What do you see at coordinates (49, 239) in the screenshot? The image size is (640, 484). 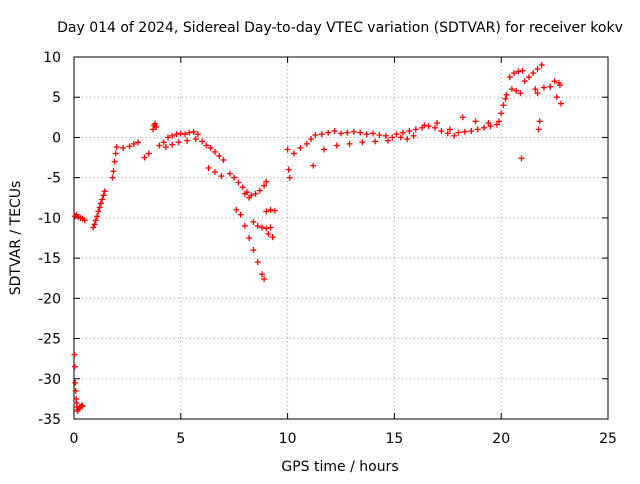 I see `y-axis-tick-labels: -35 -30 -25 -20 -15 -10 -5 0 5 10` at bounding box center [49, 239].